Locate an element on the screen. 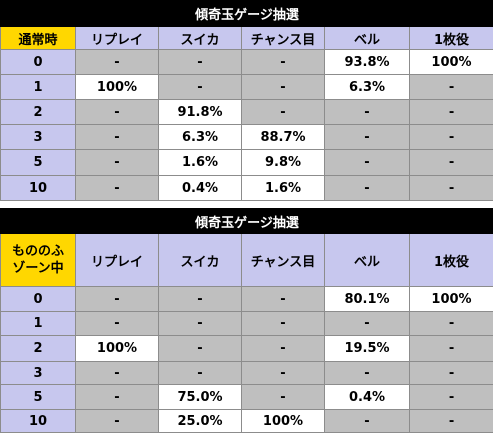 The height and width of the screenshot is (441, 493). table-cell: 75.0% is located at coordinates (200, 397).